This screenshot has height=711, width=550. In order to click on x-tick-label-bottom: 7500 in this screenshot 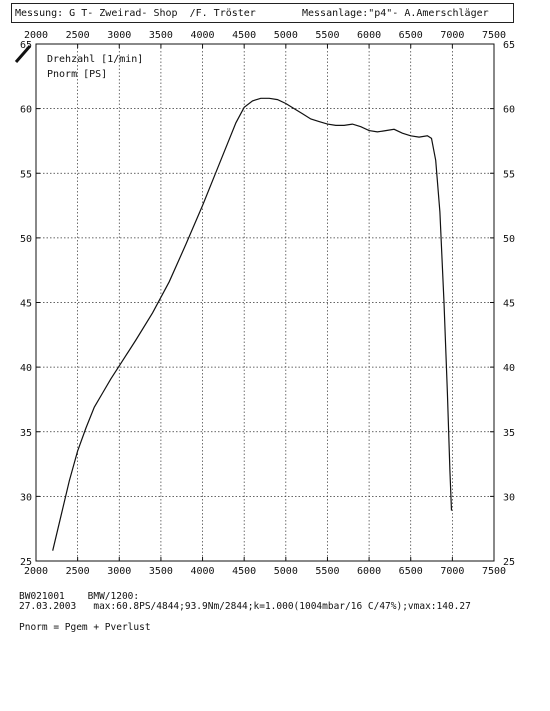, I will do `click(494, 571)`.